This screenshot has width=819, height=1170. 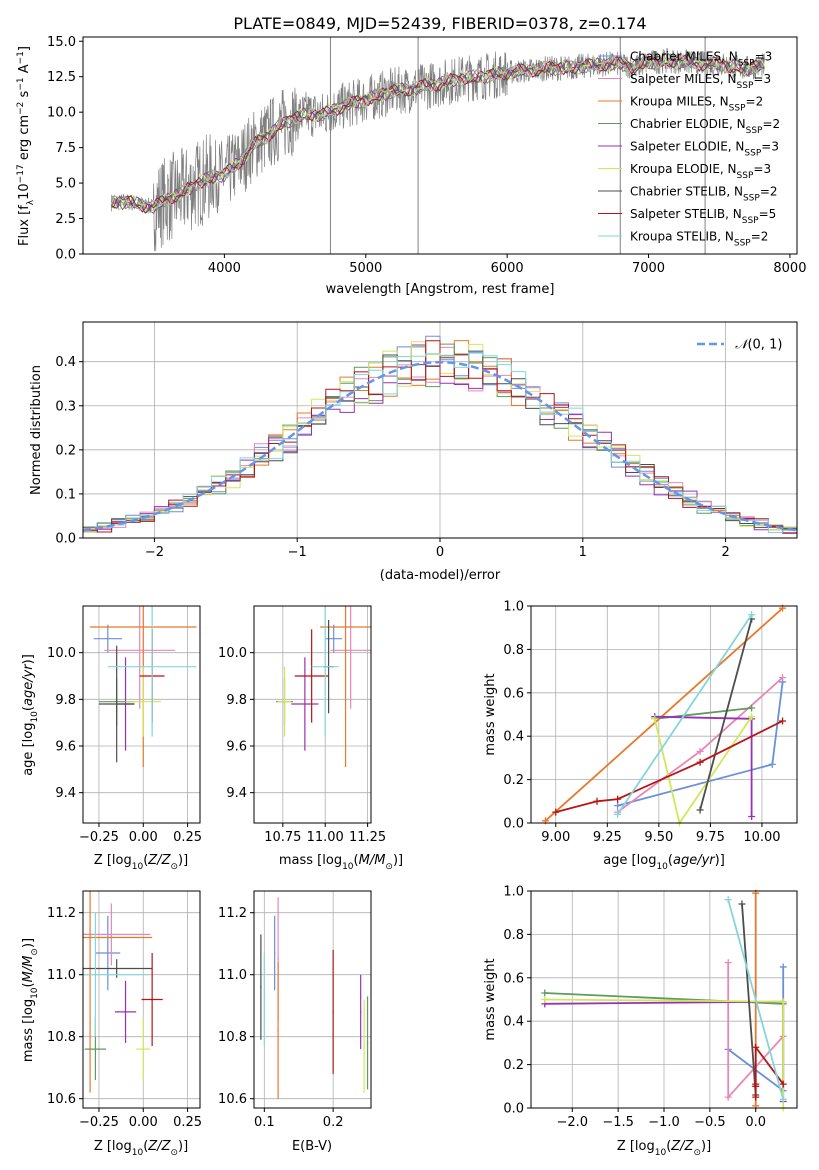 I want to click on mass-vs-EBV-xlabel: E(B-V), so click(x=312, y=1146).